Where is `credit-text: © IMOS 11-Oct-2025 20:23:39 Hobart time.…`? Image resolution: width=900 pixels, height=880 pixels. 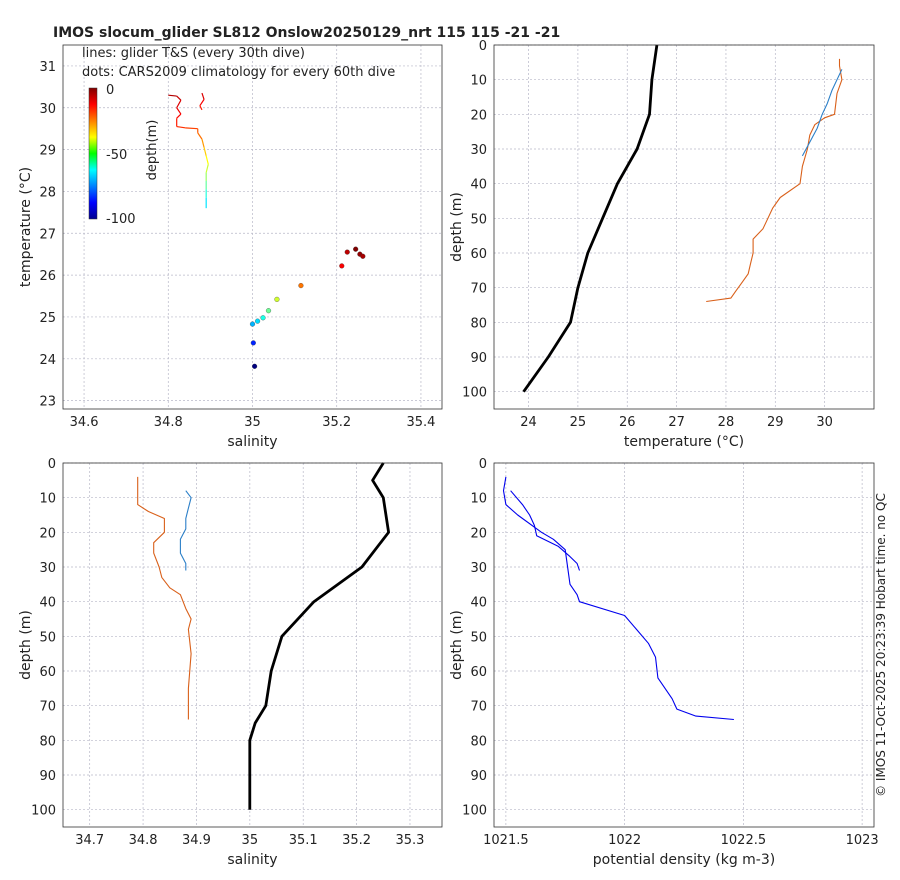 credit-text: © IMOS 11-Oct-2025 20:23:39 Hobart time.… is located at coordinates (881, 645).